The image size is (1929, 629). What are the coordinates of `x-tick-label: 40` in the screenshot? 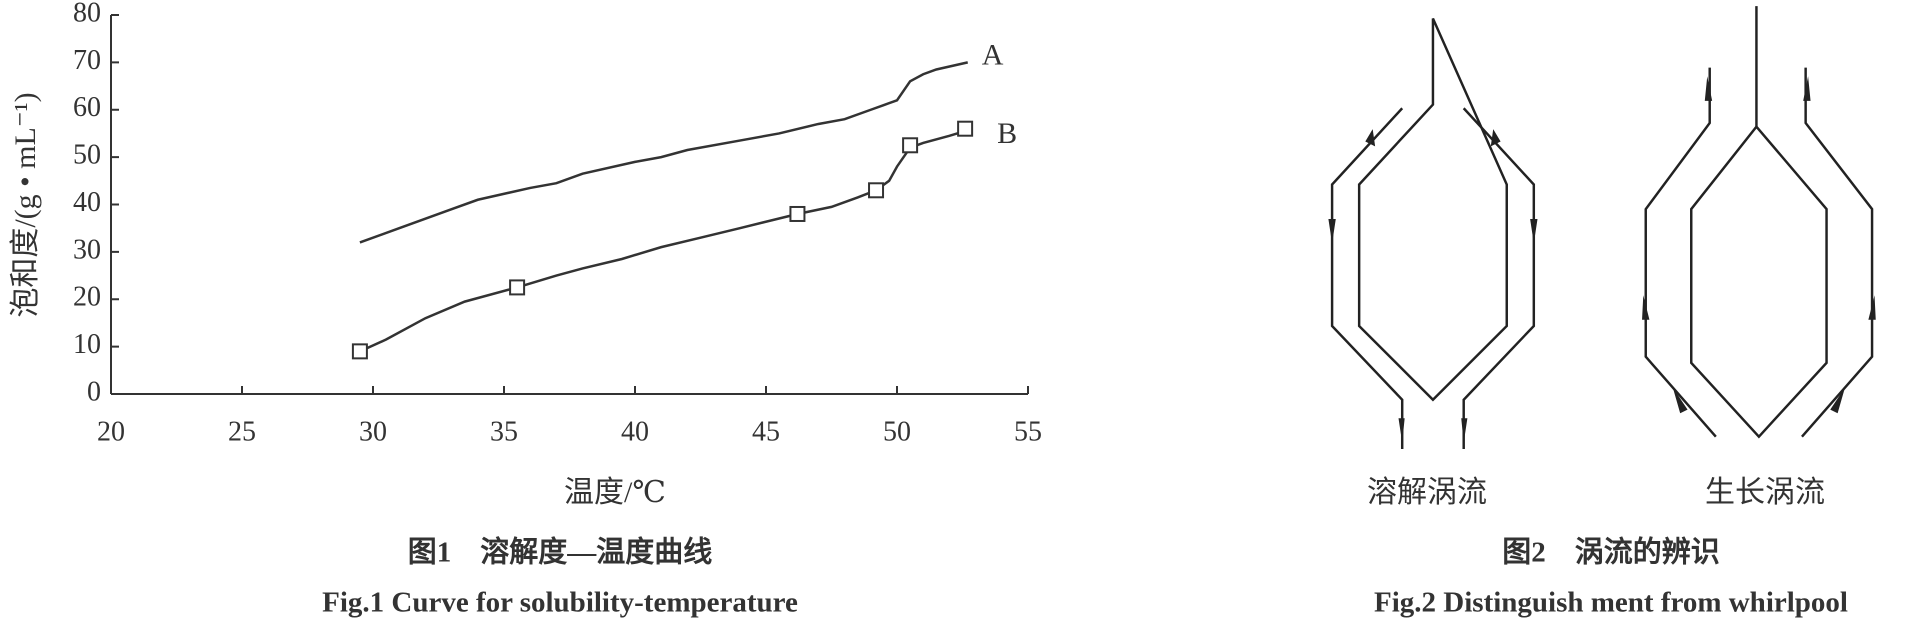 It's located at (635, 431).